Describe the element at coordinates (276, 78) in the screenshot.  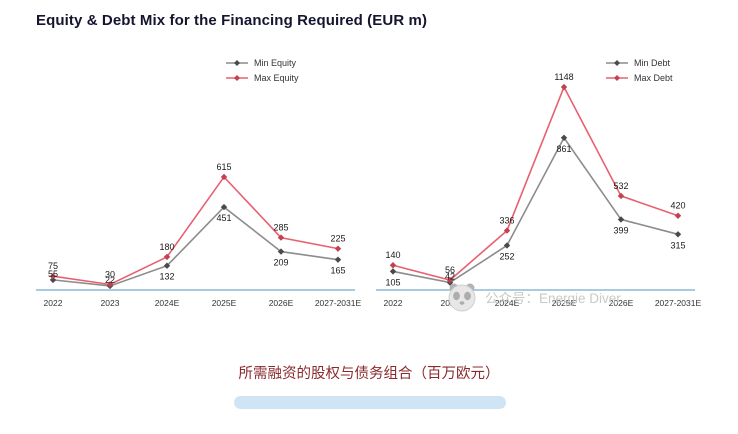
I see `legend-label: Max Equity` at that location.